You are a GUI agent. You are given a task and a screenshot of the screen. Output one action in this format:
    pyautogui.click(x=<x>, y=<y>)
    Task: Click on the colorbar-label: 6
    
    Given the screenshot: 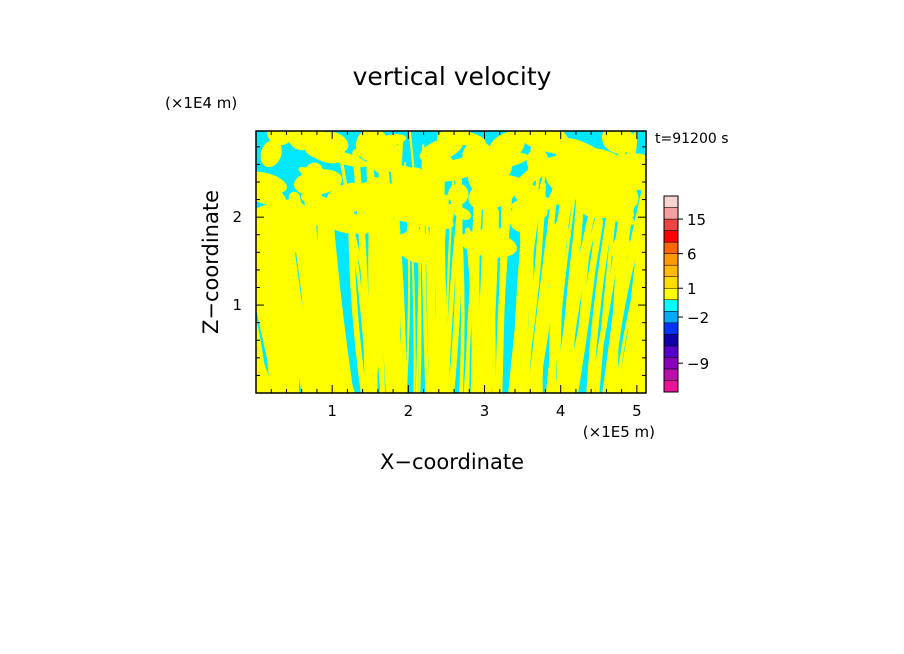 What is the action you would take?
    pyautogui.click(x=692, y=255)
    